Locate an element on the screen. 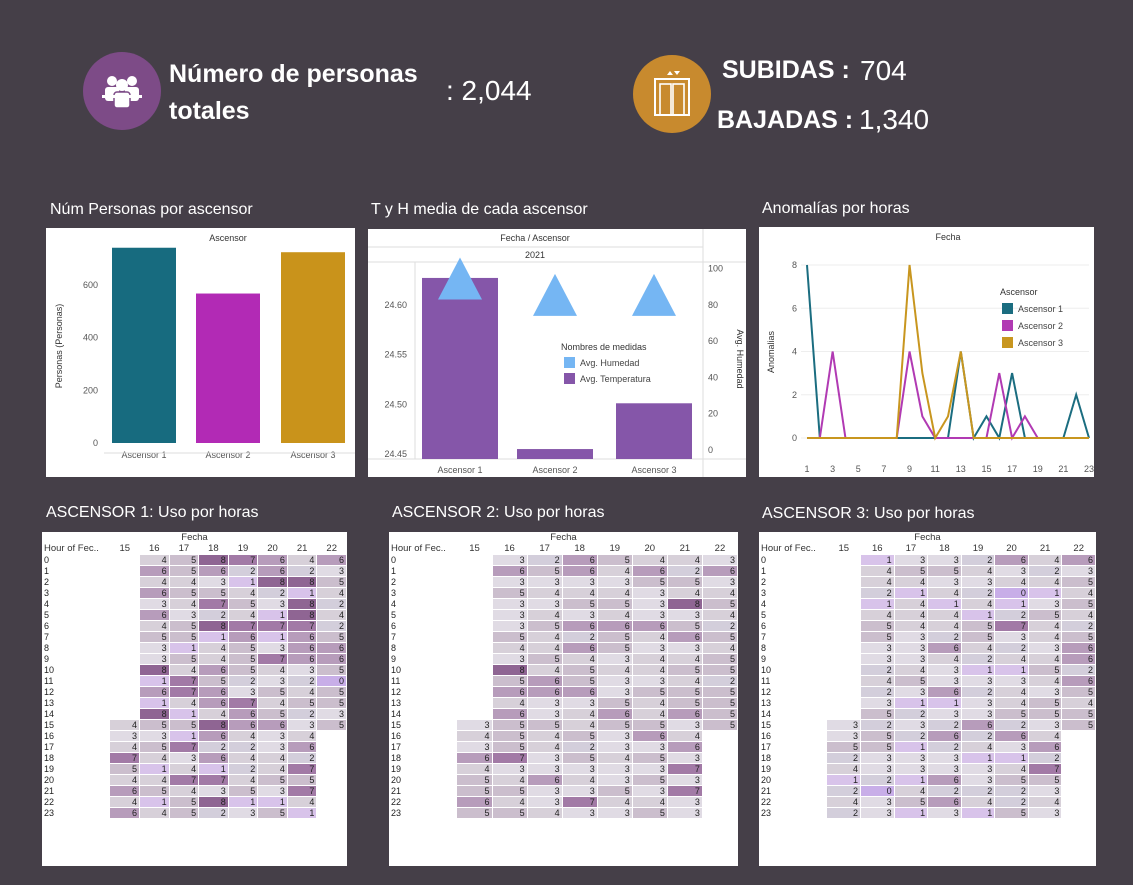  hour-label: 1 is located at coordinates (764, 571).